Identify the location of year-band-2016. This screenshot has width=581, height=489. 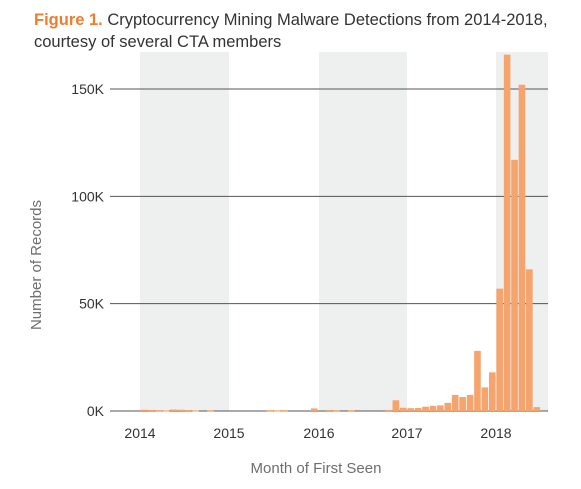
(363, 231).